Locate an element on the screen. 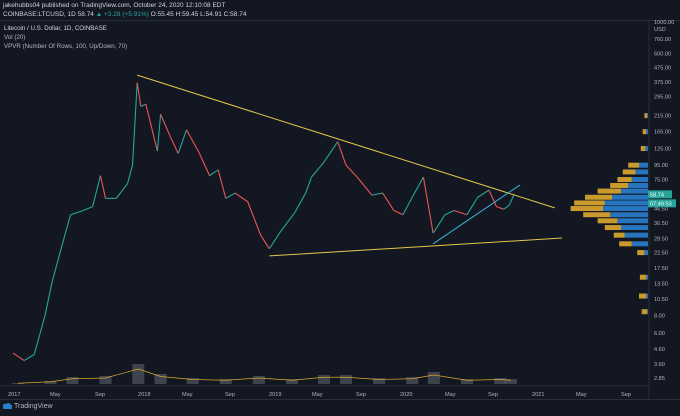 This screenshot has height=416, width=680. price-label: 475.00 is located at coordinates (662, 68).